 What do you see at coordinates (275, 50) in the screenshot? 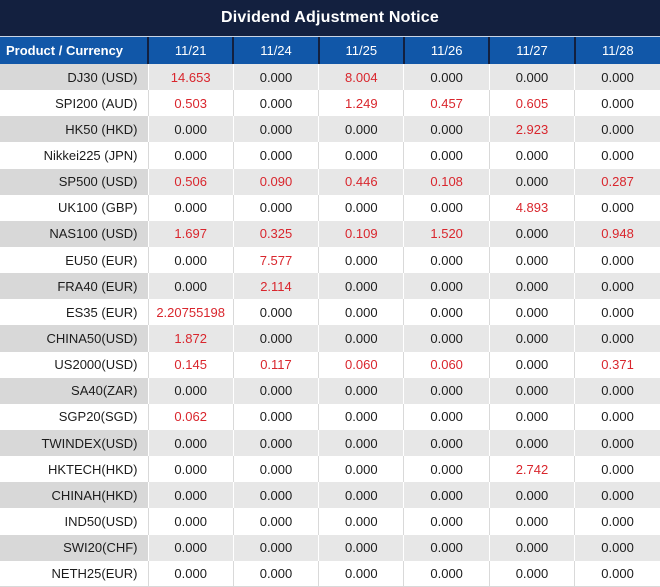
I see `date-column-header: 11/24` at bounding box center [275, 50].